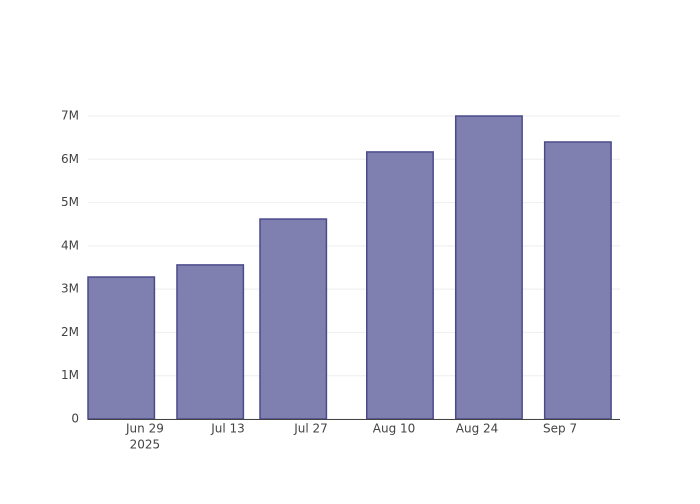 This screenshot has width=700, height=504. I want to click on y-tick-label: 6M, so click(70, 159).